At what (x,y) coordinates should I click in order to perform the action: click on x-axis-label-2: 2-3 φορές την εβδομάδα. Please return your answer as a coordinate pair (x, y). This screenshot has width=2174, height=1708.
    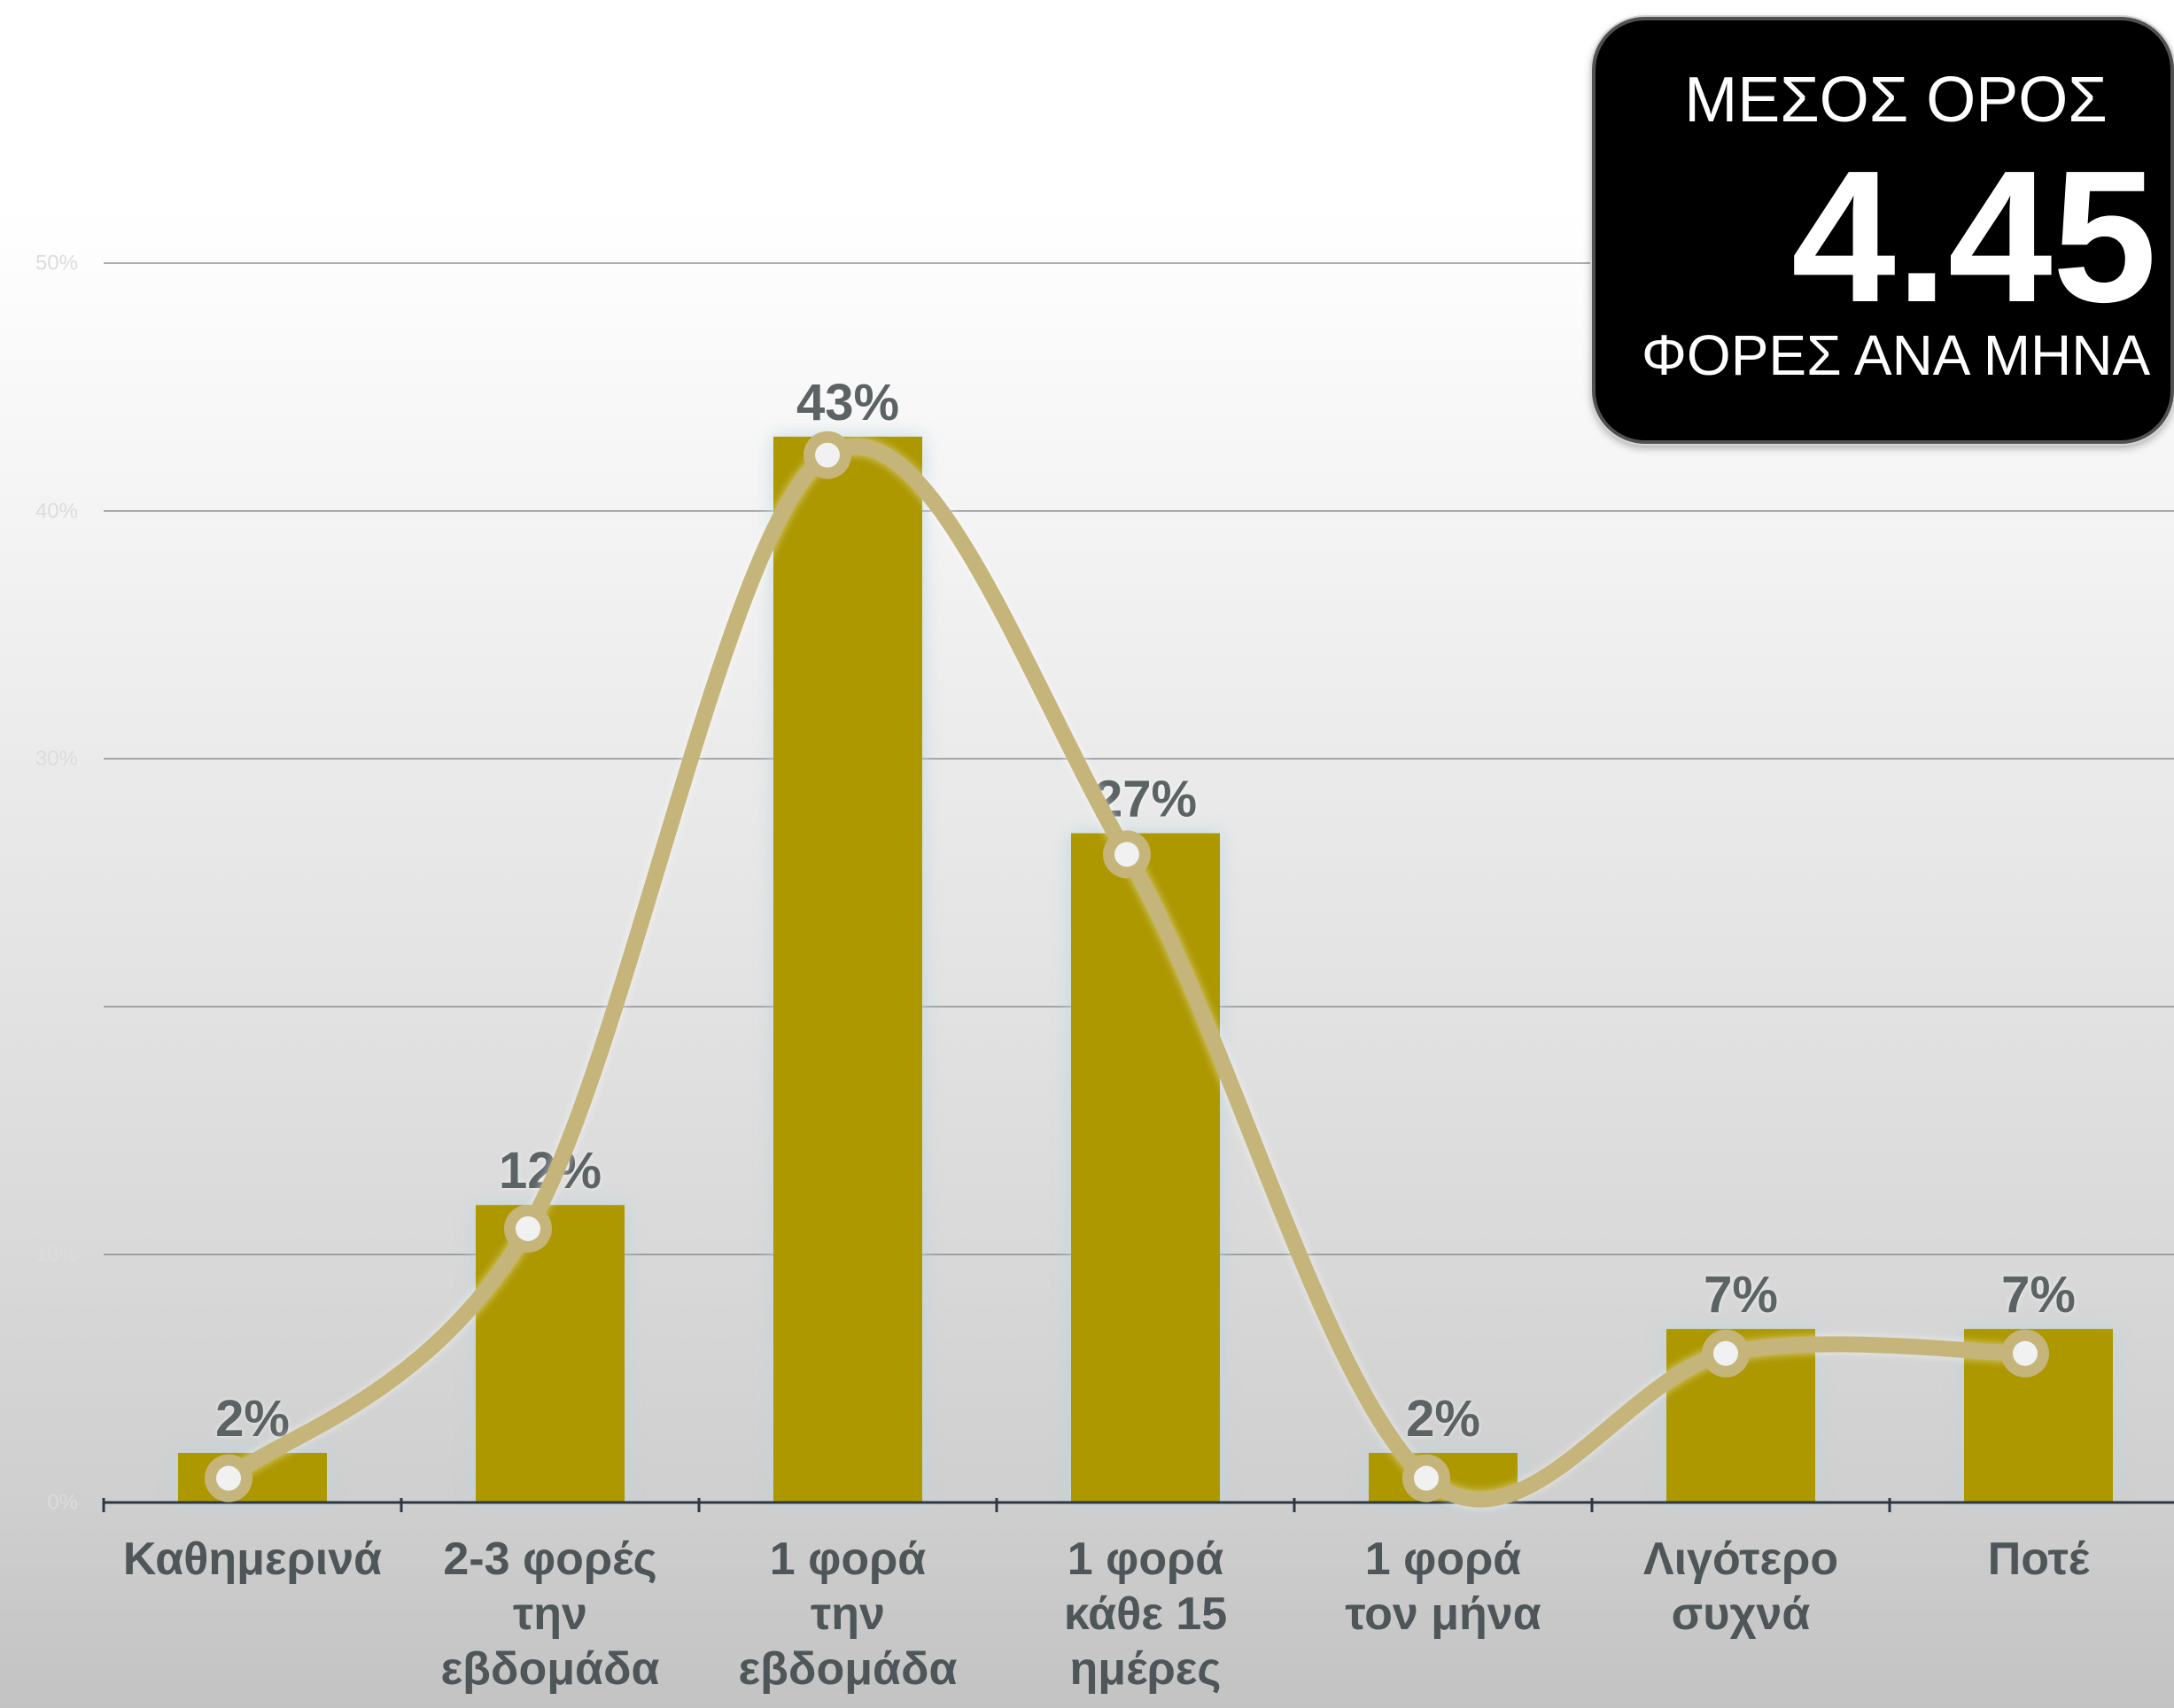
    Looking at the image, I should click on (550, 1614).